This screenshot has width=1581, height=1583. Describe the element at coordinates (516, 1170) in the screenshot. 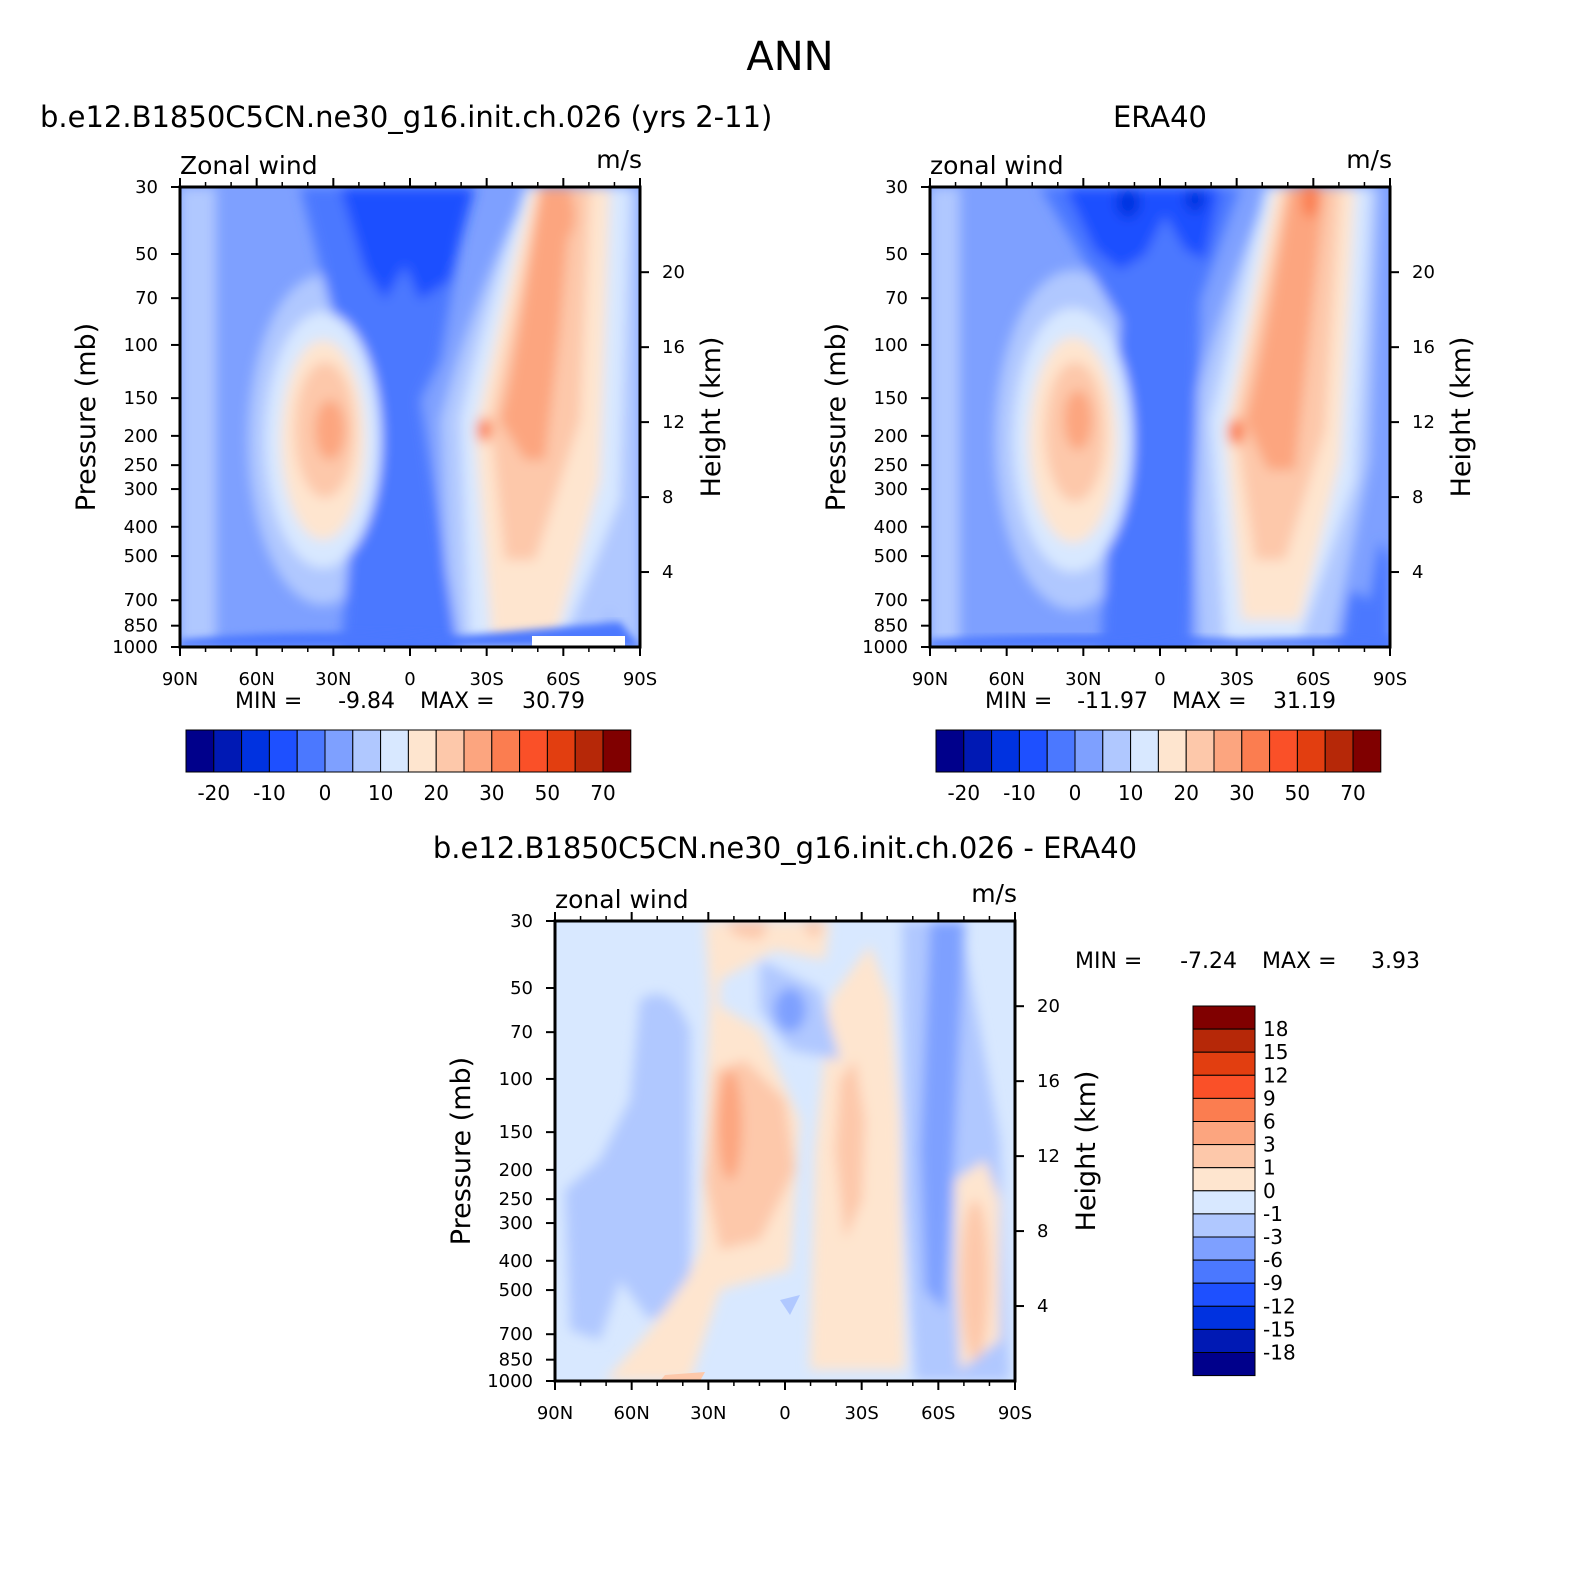

I see `y-tick-label: 200` at that location.